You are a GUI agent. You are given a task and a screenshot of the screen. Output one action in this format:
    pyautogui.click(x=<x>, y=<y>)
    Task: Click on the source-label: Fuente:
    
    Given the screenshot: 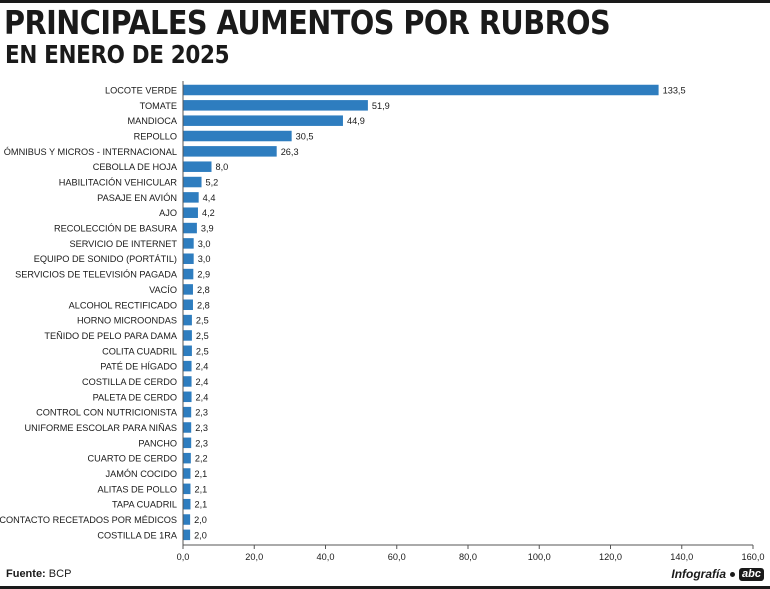 What is the action you would take?
    pyautogui.click(x=26, y=574)
    